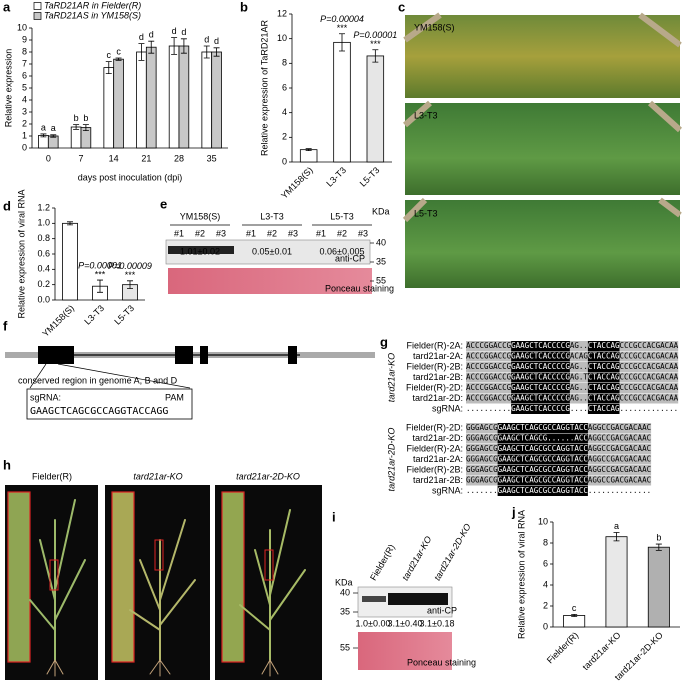 Image resolution: width=685 pixels, height=696 pixels. What do you see at coordinates (447, 408) in the screenshot?
I see `row-name: sgRNA:` at bounding box center [447, 408].